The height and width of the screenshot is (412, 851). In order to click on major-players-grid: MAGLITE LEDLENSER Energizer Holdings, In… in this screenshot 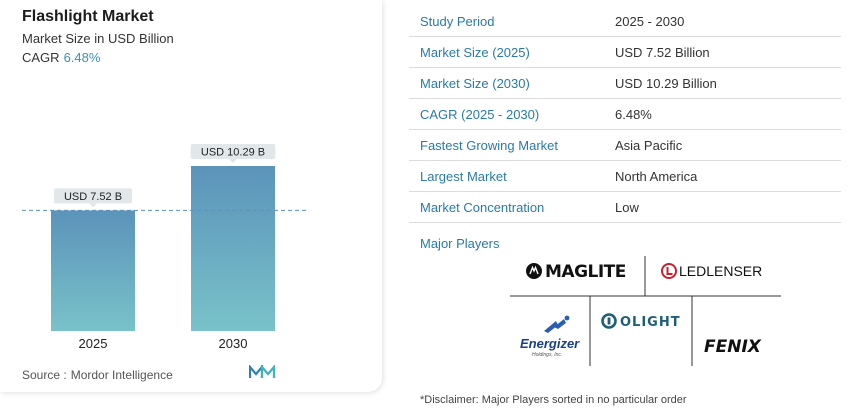, I will do `click(645, 311)`.